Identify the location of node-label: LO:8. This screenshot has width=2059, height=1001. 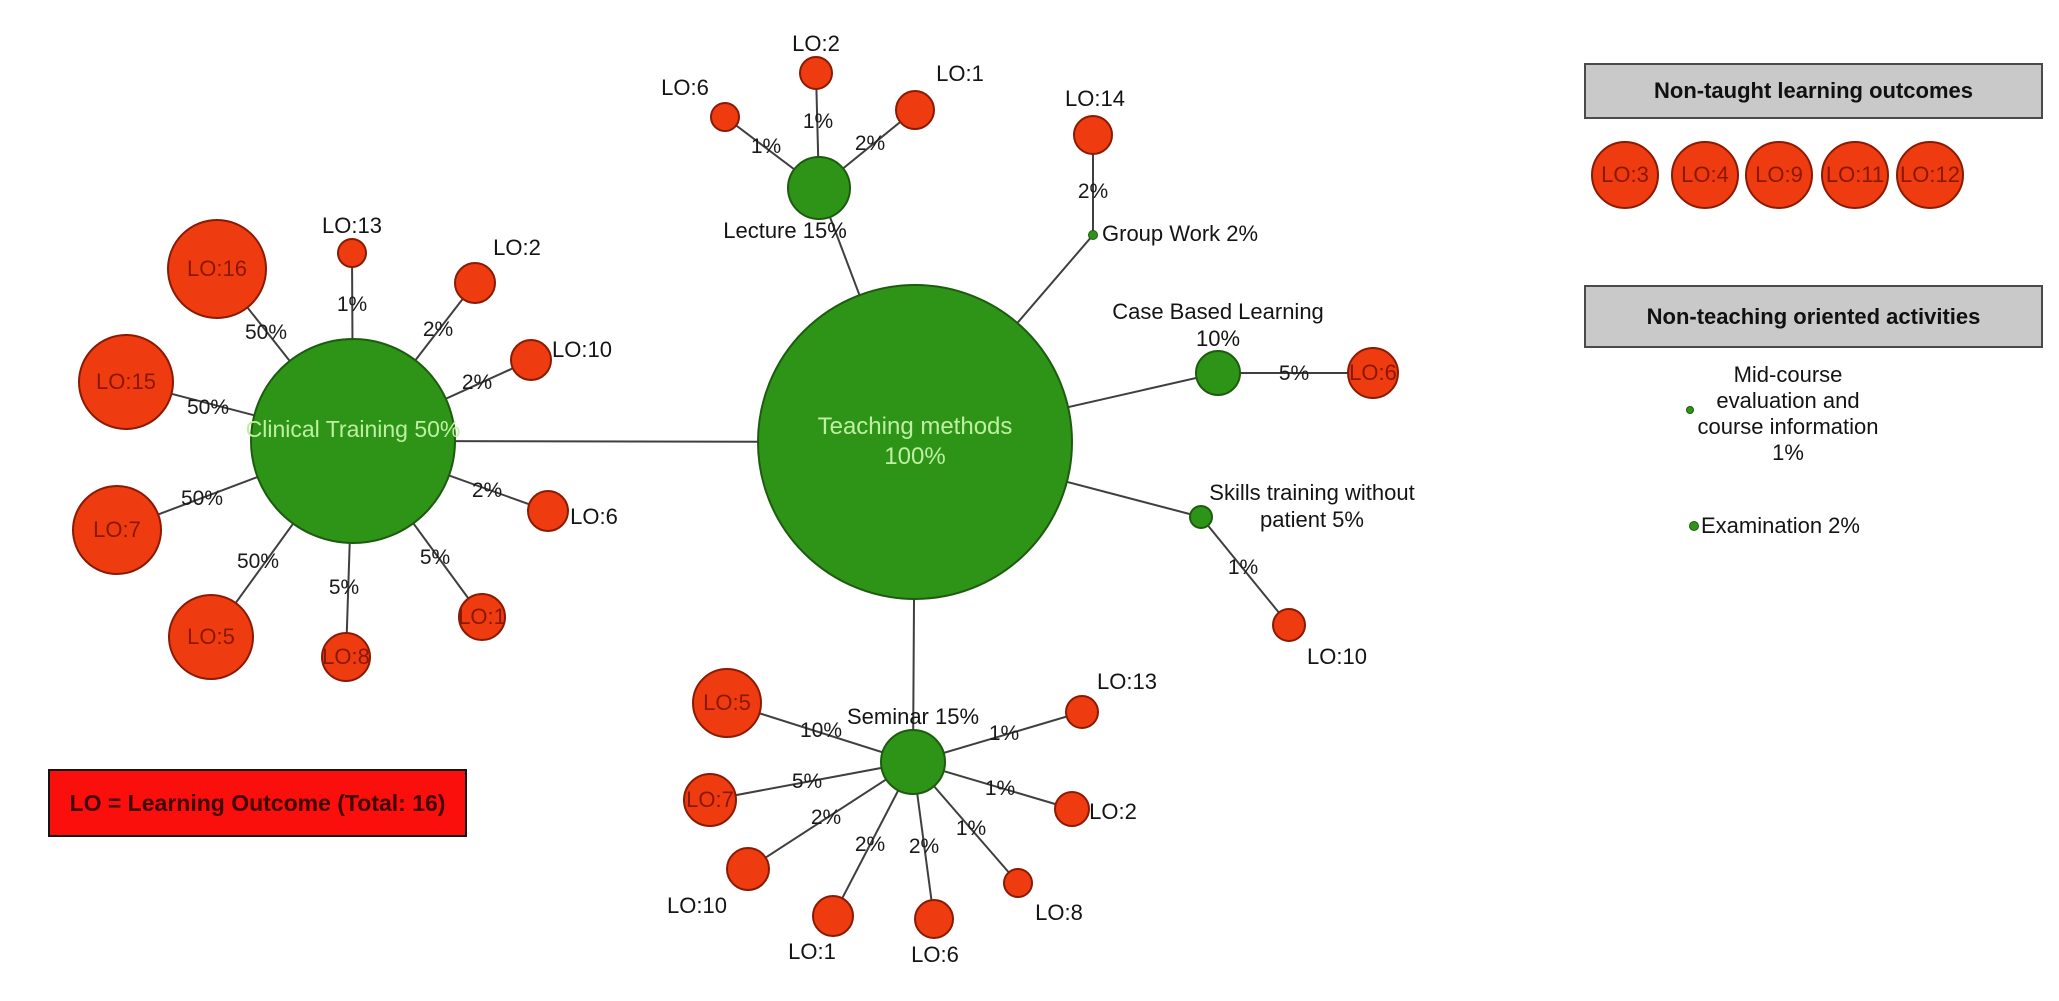
(346, 656).